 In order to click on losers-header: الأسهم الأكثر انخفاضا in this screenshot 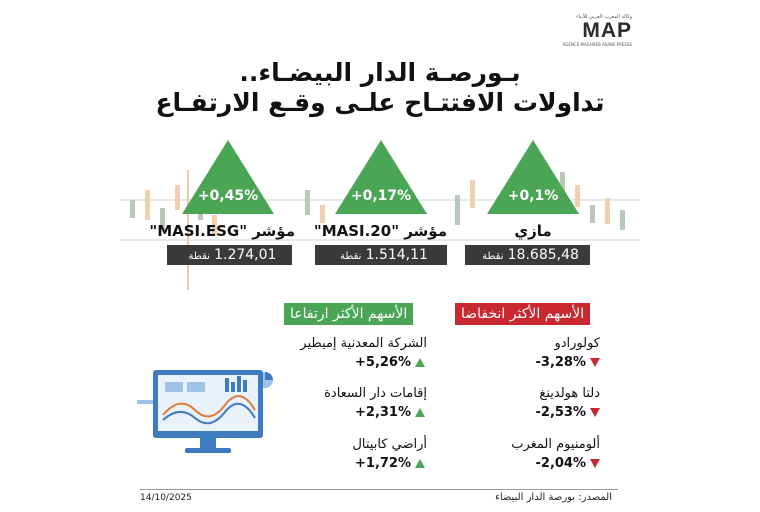, I will do `click(523, 314)`.